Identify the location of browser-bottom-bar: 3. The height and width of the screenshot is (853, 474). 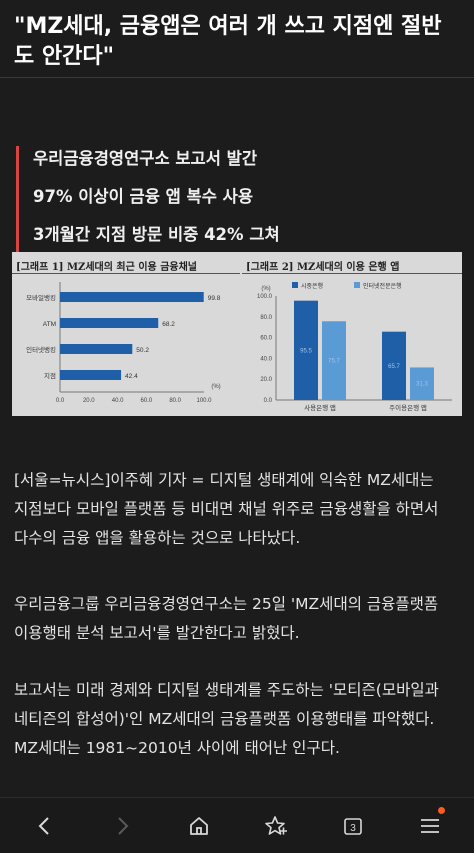
(237, 825).